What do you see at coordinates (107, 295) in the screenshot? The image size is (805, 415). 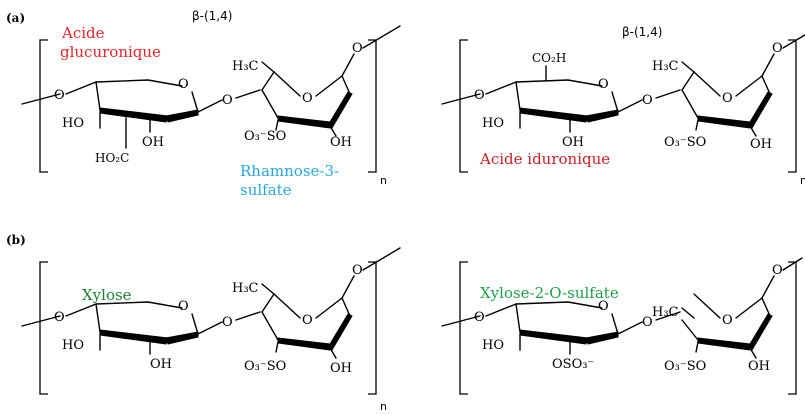 I see `xylose-name: Xylose` at bounding box center [107, 295].